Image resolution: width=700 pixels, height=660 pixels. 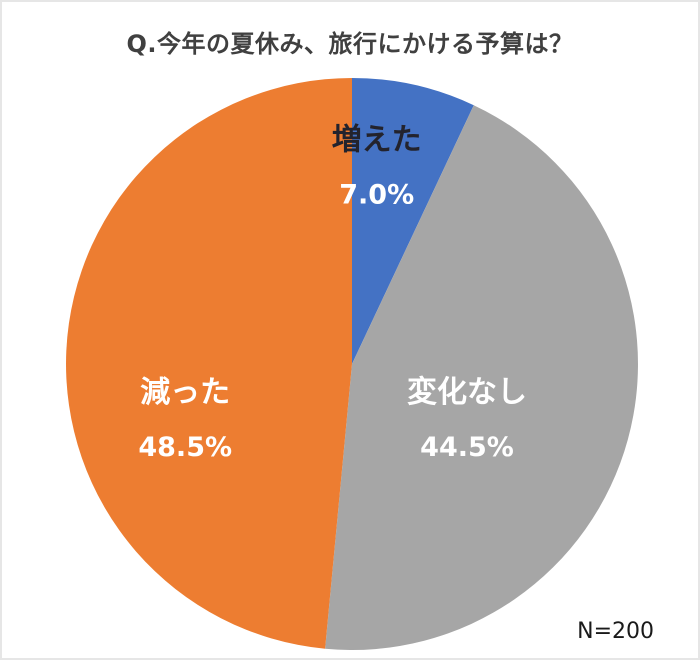 What do you see at coordinates (350, 44) in the screenshot?
I see `chart-title: Q.今年の夏休み、旅行にかける予算は？` at bounding box center [350, 44].